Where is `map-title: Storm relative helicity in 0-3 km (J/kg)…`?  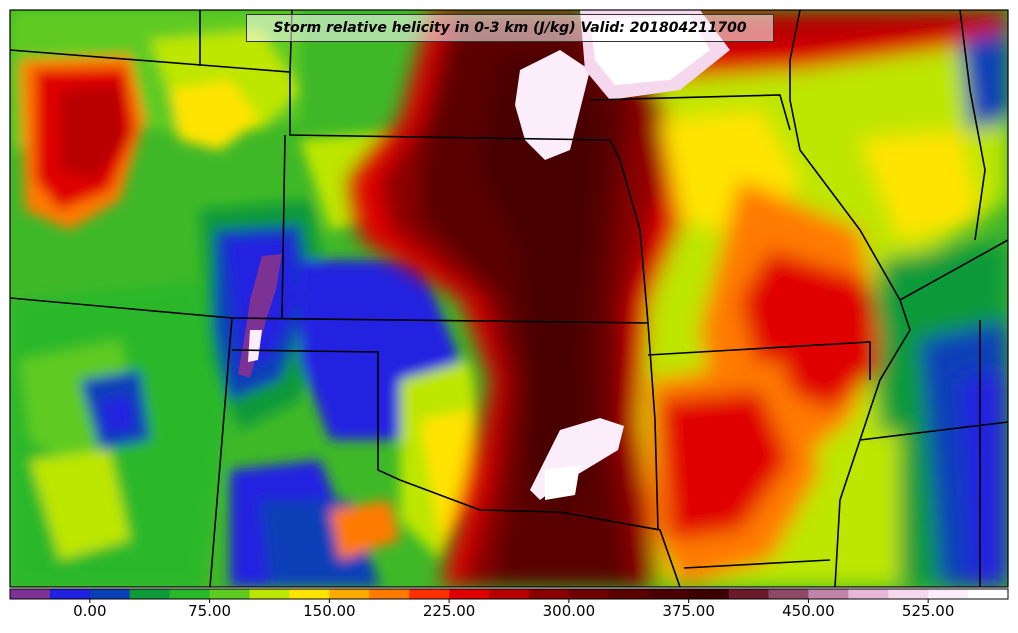 map-title: Storm relative helicity in 0-3 km (J/kg)… is located at coordinates (510, 28).